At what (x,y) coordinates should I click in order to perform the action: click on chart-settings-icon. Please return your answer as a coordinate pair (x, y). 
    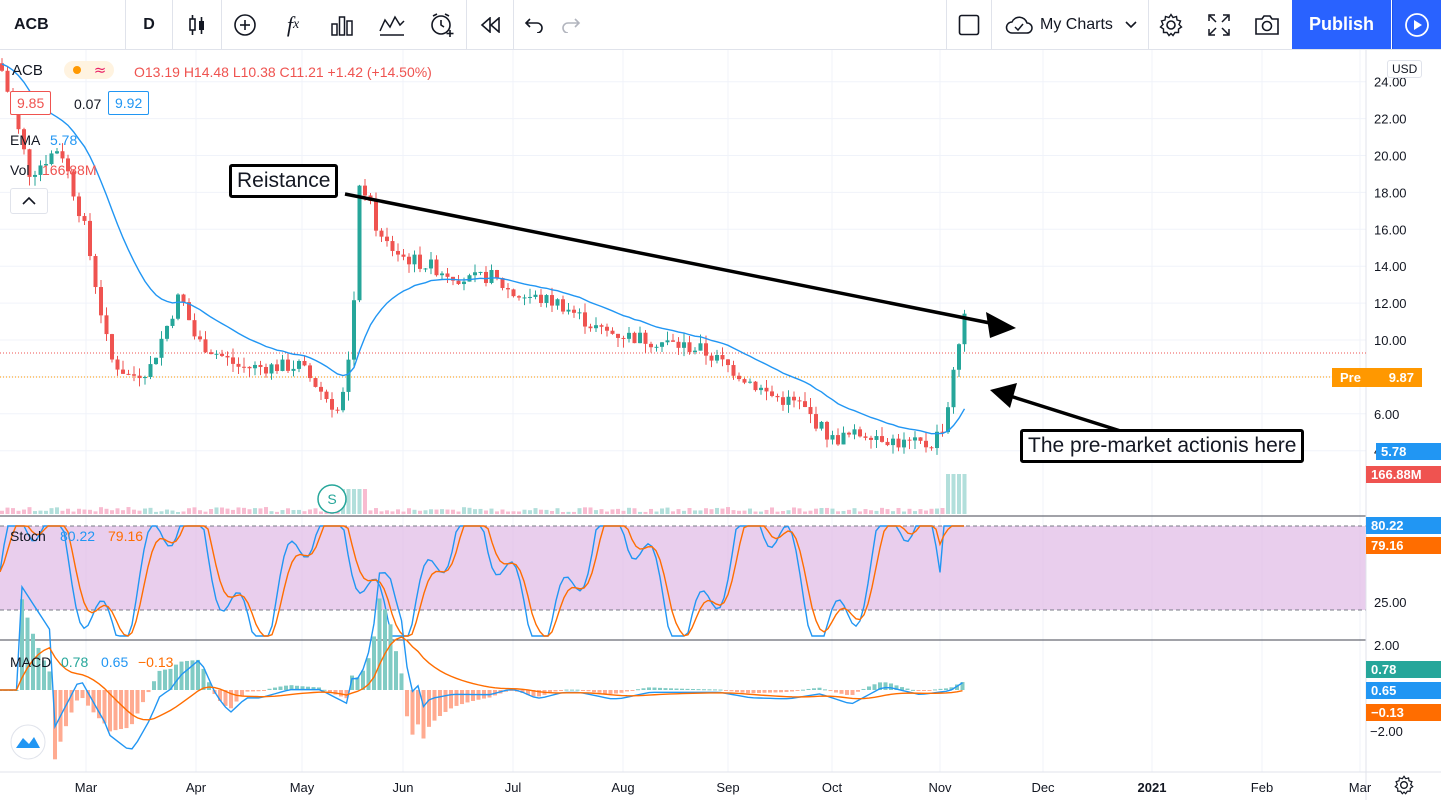
    Looking at the image, I should click on (1404, 787).